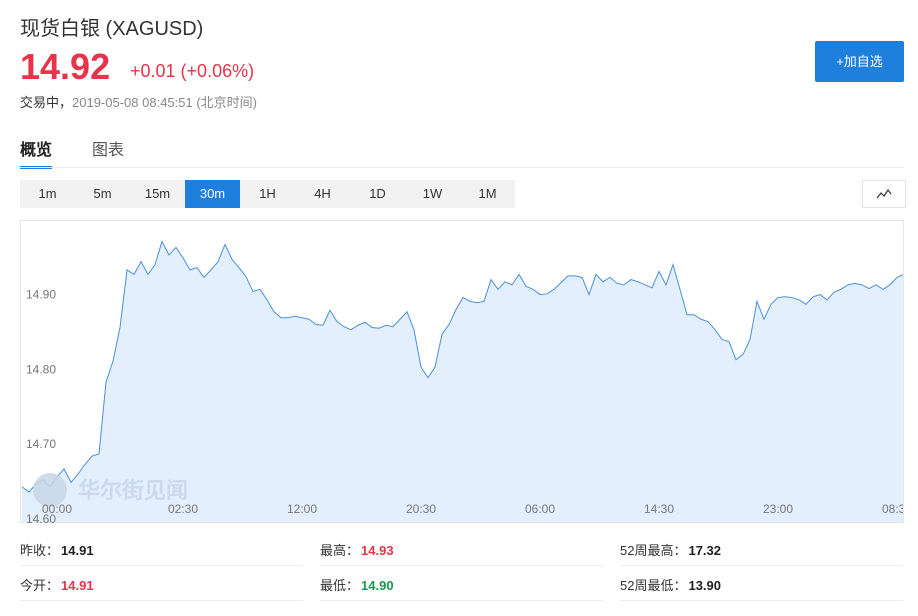 This screenshot has height=616, width=918. What do you see at coordinates (112, 29) in the screenshot?
I see `title: 现货白银 (XAGUSD)` at bounding box center [112, 29].